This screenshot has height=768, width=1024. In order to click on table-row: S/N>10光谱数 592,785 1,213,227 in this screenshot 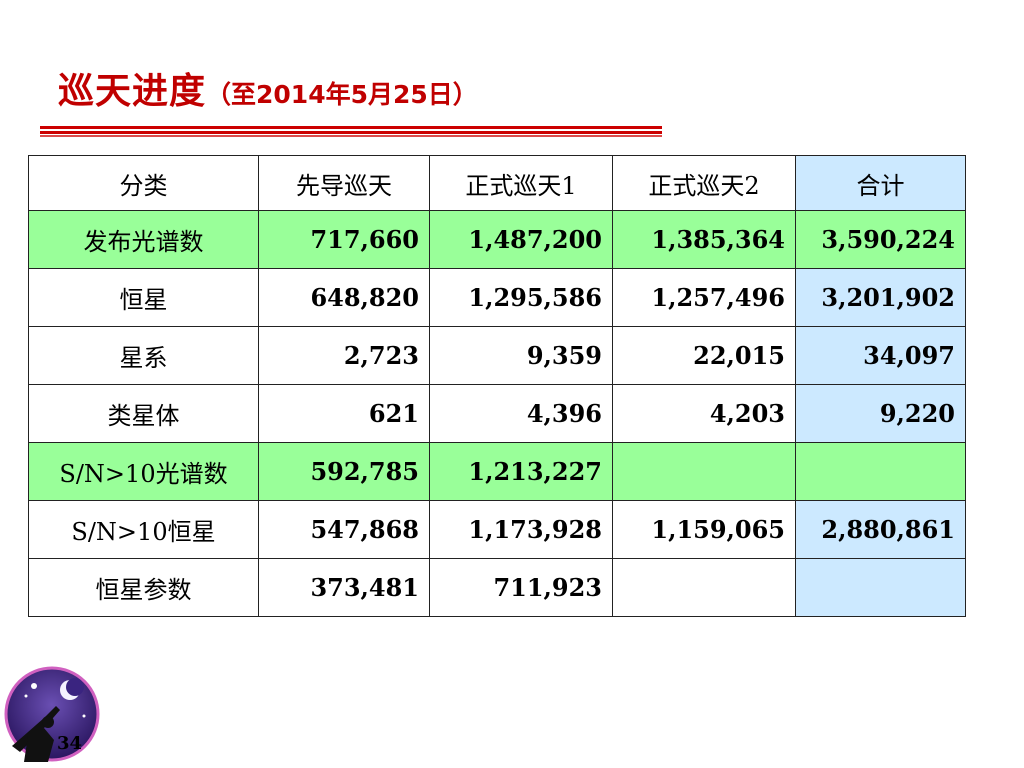, I will do `click(497, 471)`.